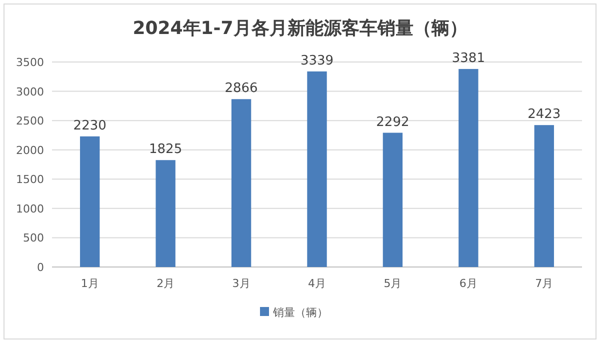 The width and height of the screenshot is (600, 343). Describe the element at coordinates (300, 312) in the screenshot. I see `legend-label: 销量（辆）` at that location.